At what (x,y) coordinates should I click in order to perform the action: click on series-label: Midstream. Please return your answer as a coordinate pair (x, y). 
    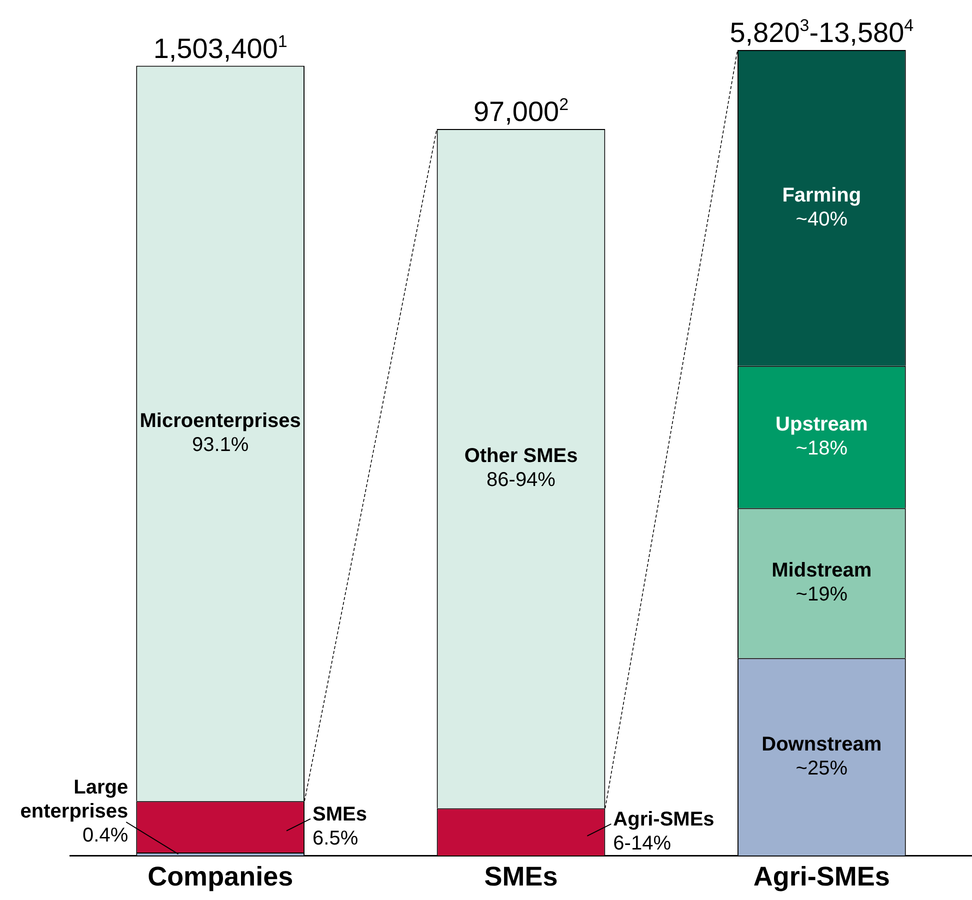
    Looking at the image, I should click on (822, 571).